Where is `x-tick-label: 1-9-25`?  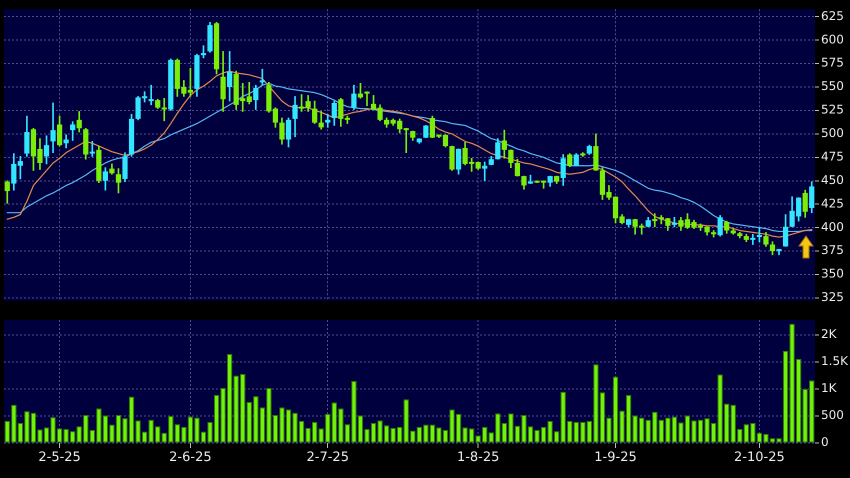 x-tick-label: 1-9-25 is located at coordinates (615, 458).